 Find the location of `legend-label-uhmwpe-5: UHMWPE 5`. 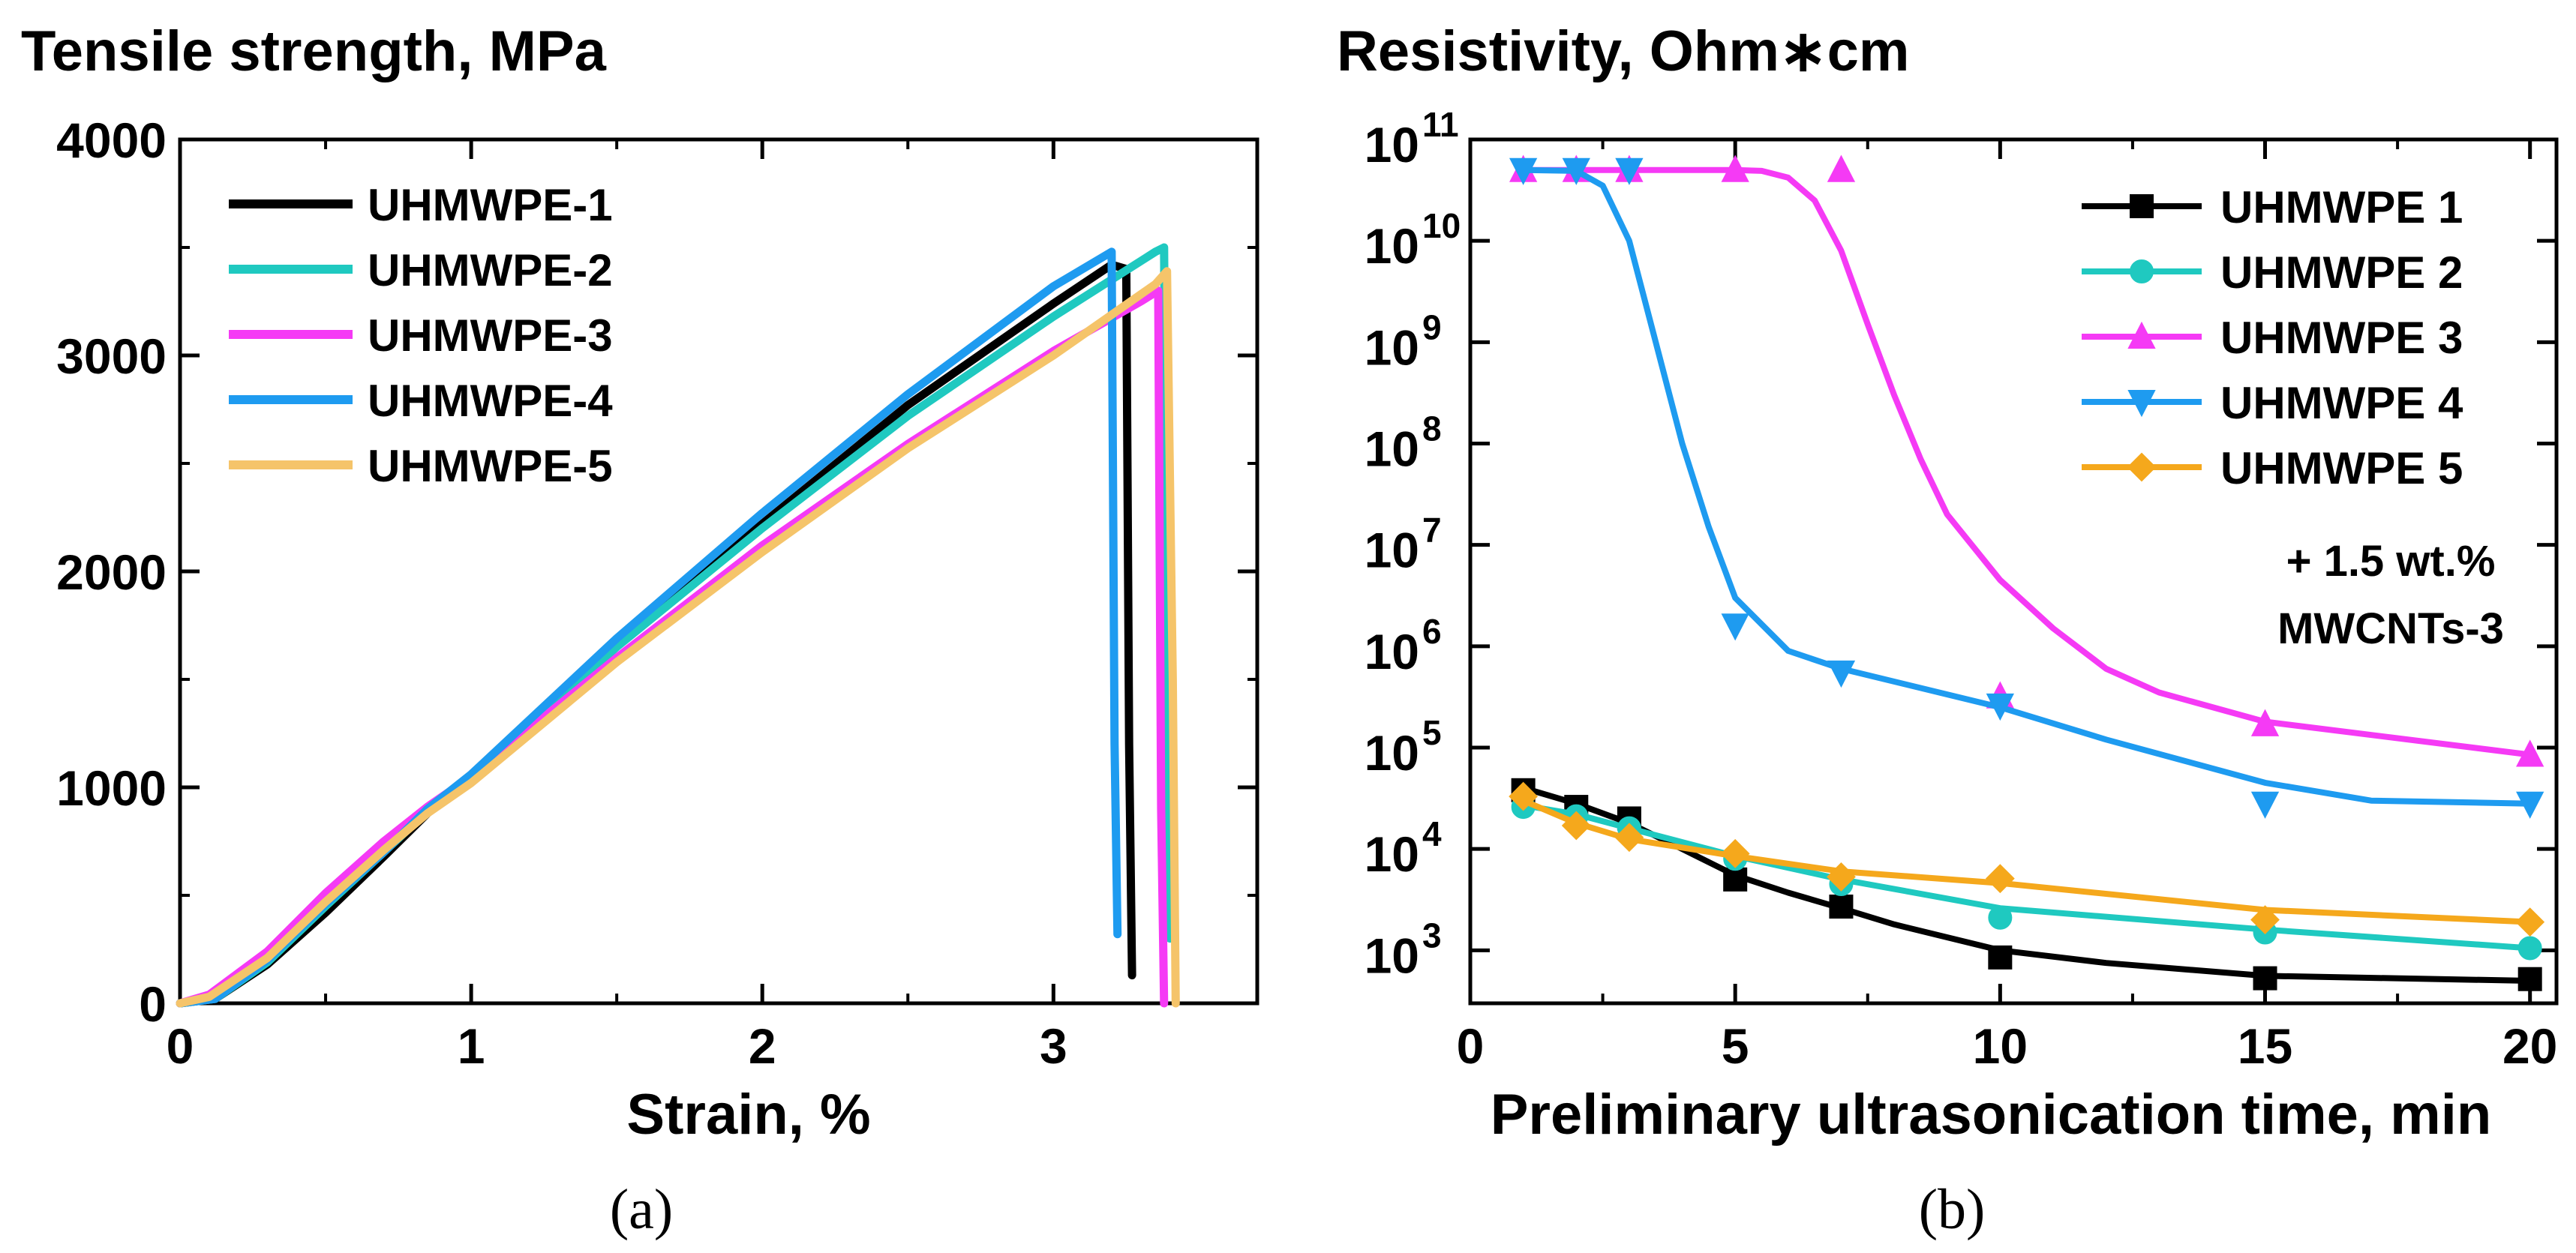

legend-label-uhmwpe-5: UHMWPE 5 is located at coordinates (2341, 468).